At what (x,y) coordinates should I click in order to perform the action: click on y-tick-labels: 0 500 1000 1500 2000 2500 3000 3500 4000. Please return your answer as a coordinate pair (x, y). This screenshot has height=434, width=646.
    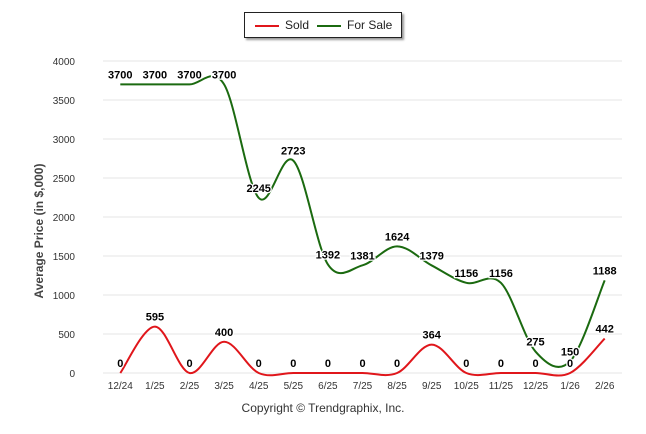
    Looking at the image, I should click on (64, 218).